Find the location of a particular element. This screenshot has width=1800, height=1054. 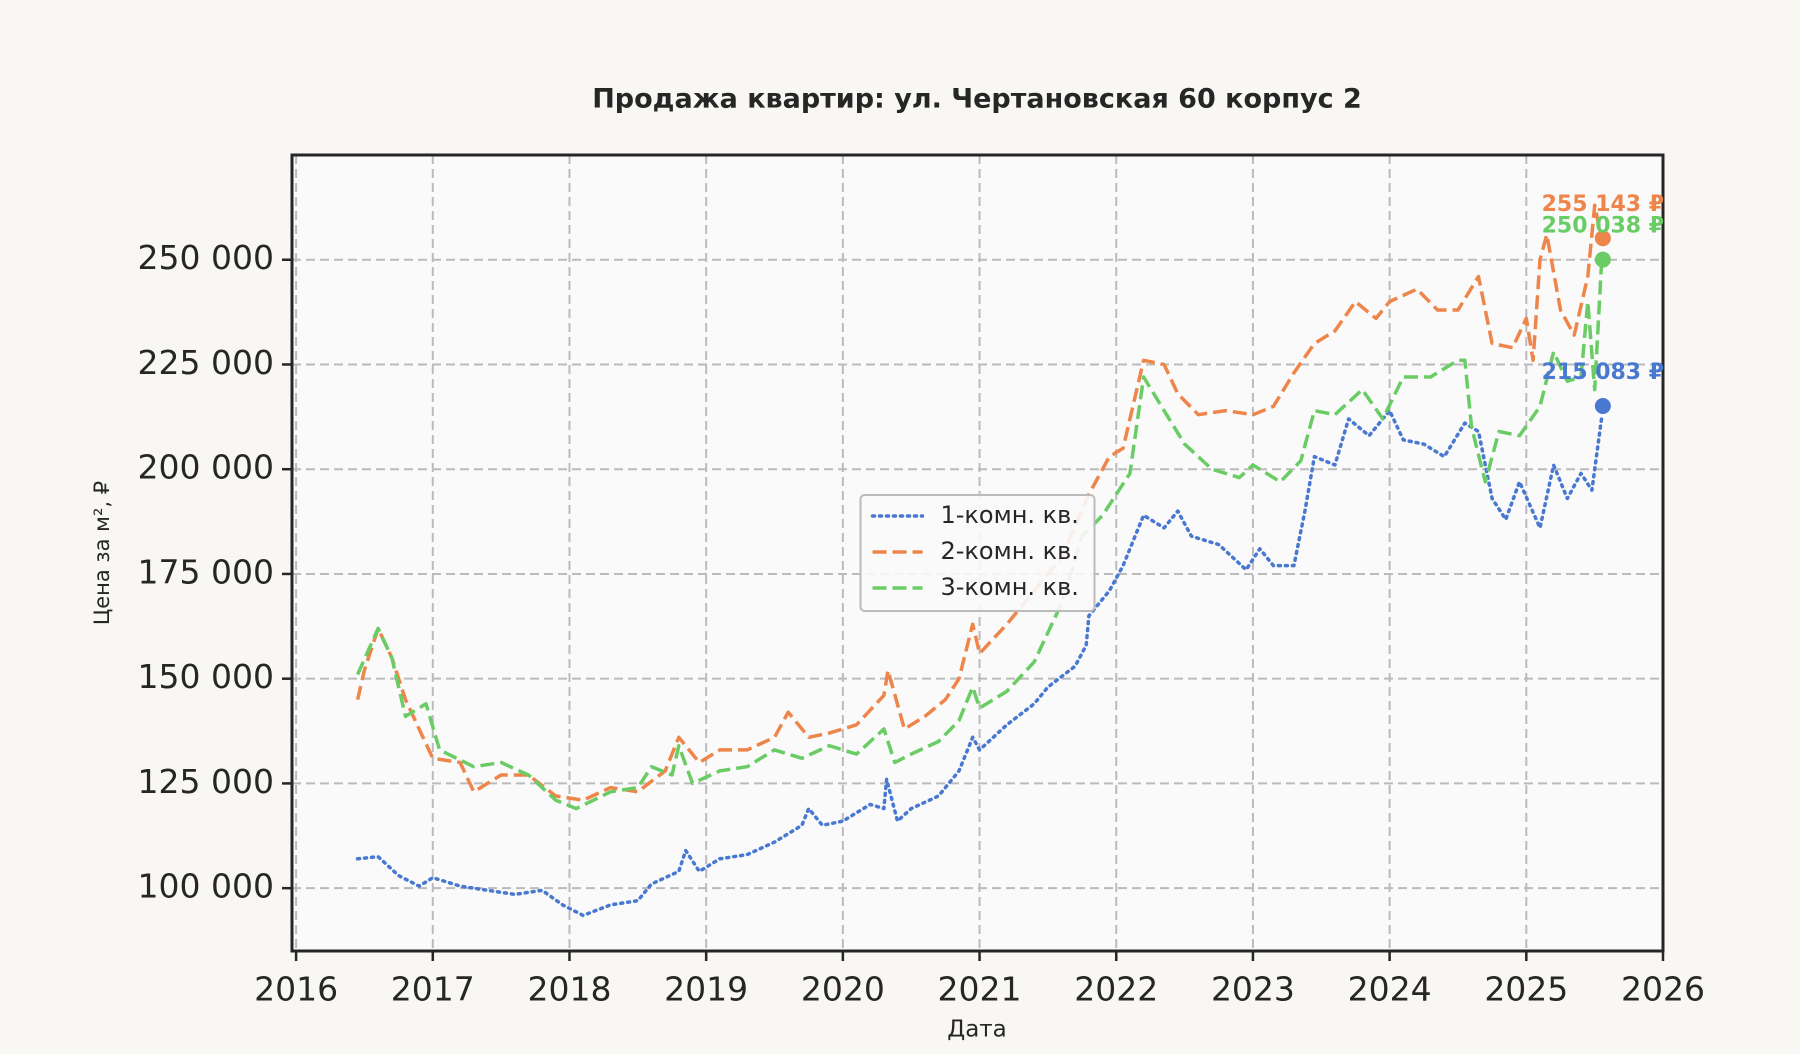

x-tick-label: 2017 is located at coordinates (433, 989).